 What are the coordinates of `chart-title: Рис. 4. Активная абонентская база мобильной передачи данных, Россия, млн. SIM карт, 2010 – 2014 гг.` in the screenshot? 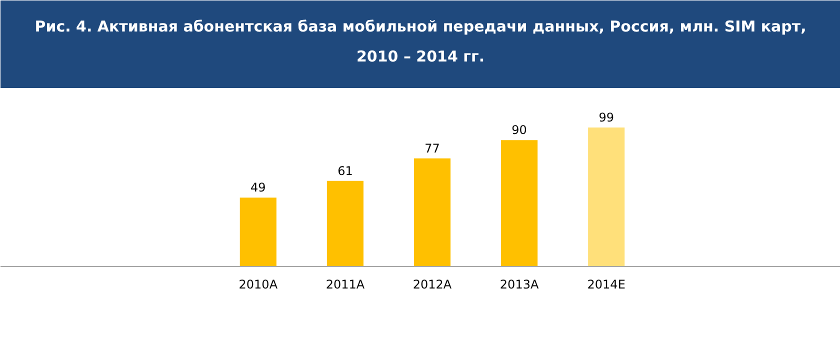 It's located at (420, 42).